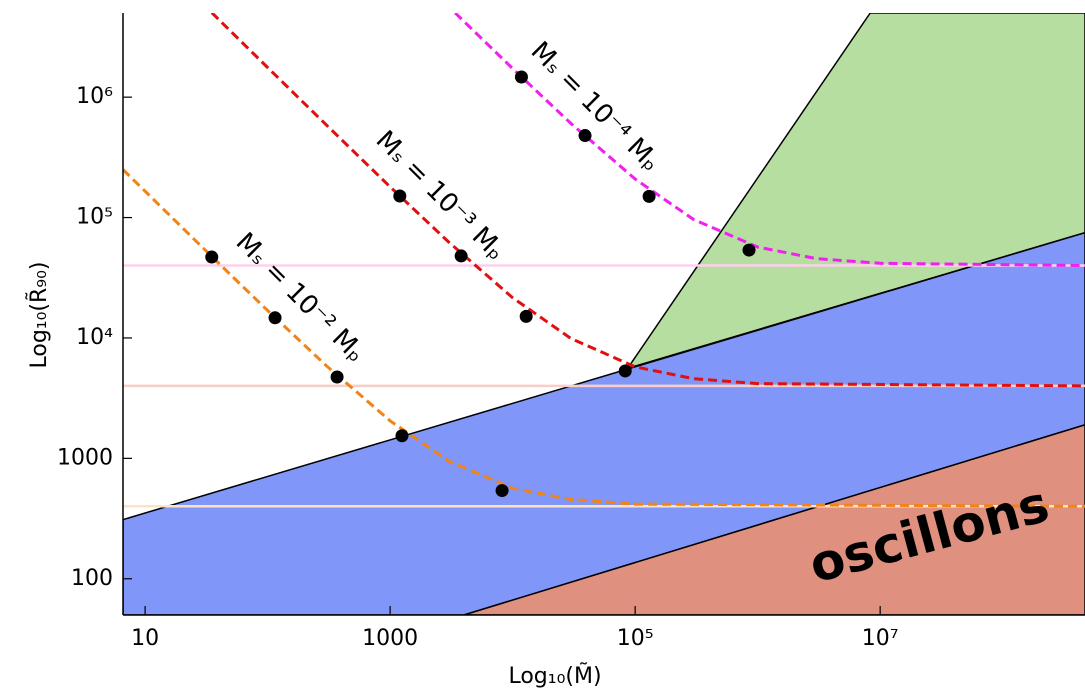  What do you see at coordinates (145, 638) in the screenshot?
I see `x-tick-label: 10` at bounding box center [145, 638].